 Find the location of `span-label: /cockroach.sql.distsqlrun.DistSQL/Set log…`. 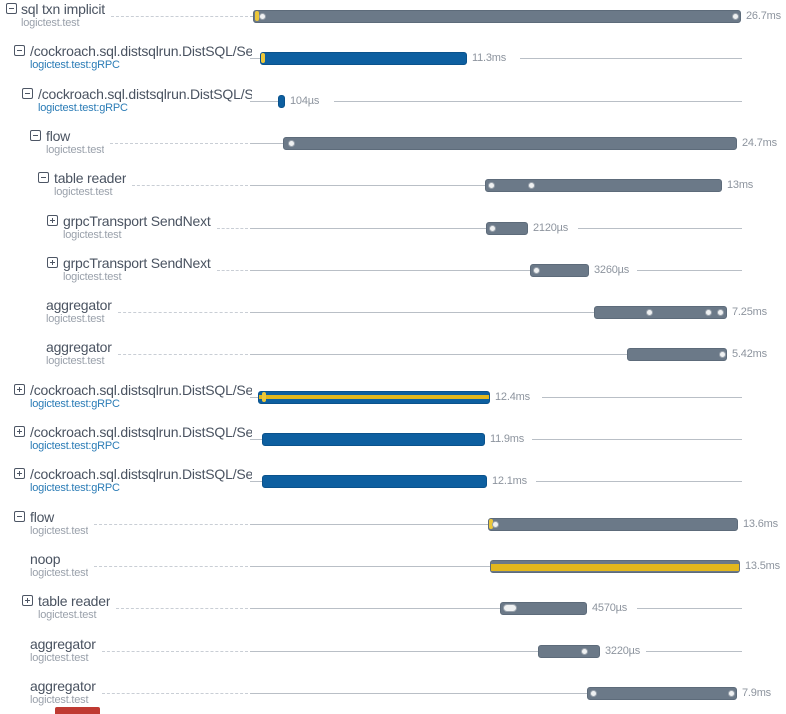

span-label: /cockroach.sql.distsqlrun.DistSQL/Set log… is located at coordinates (141, 57).